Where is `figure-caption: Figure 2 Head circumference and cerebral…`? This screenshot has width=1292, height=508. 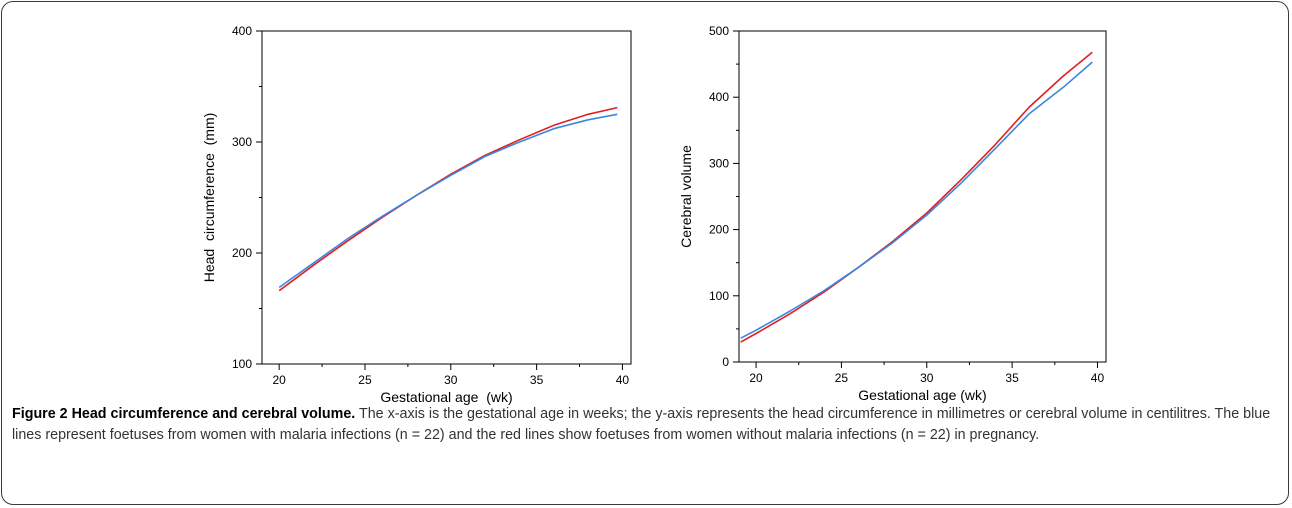 figure-caption: Figure 2 Head circumference and cerebral… is located at coordinates (645, 425).